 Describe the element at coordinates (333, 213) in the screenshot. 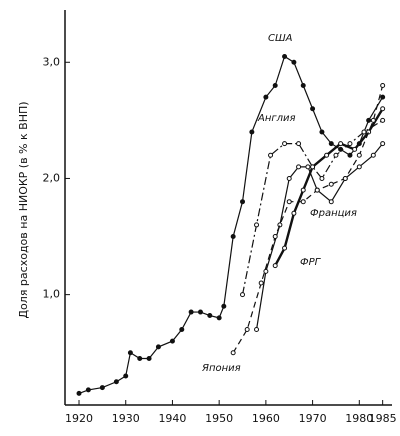

I see `series-label: Франция` at that location.